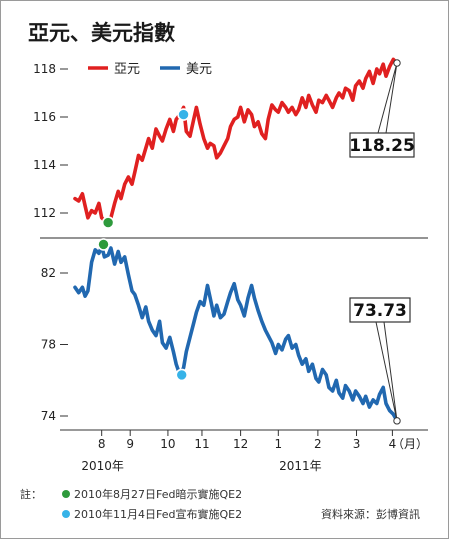 The width and height of the screenshot is (449, 543). What do you see at coordinates (44, 69) in the screenshot?
I see `asia-ytick-label-118: 118` at bounding box center [44, 69].